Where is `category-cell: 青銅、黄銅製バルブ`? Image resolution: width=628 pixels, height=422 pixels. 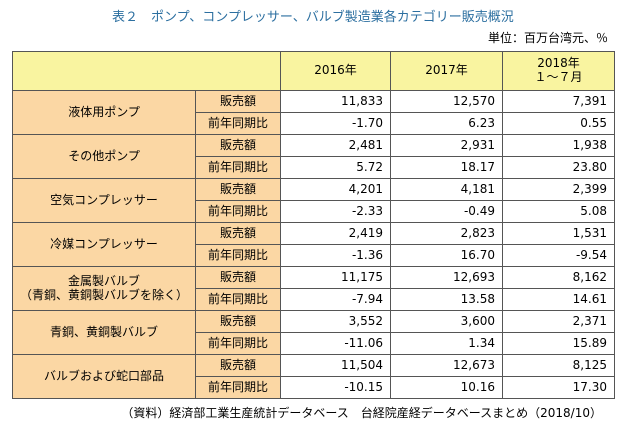
category-cell: 青銅、黄銅製バルブ is located at coordinates (104, 332).